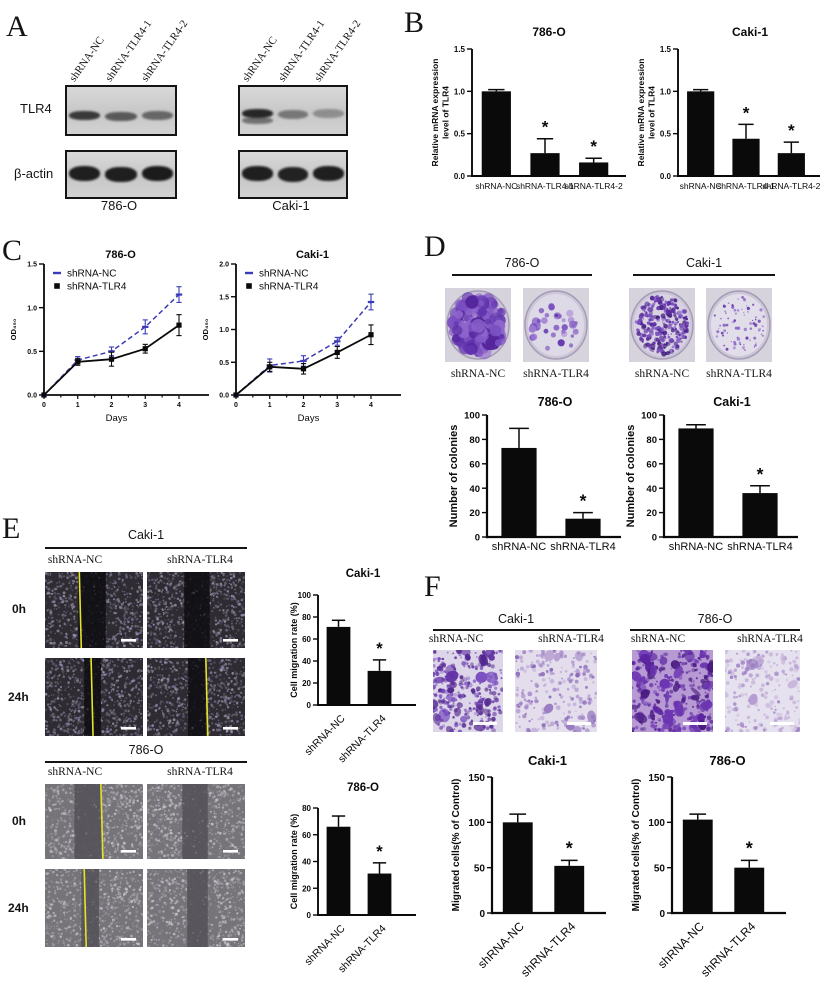 The image size is (824, 997). I want to click on wound-image-786o-nc-24h, so click(94, 908).